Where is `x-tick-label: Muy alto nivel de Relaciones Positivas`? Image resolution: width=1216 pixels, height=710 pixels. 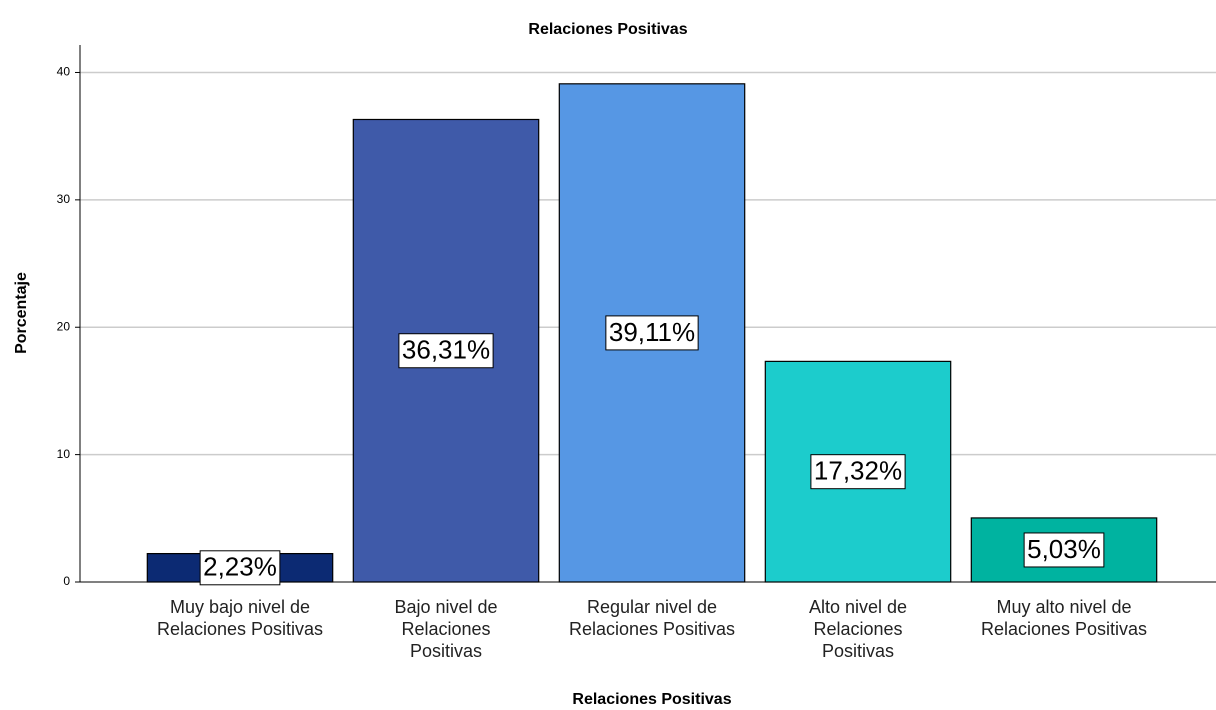
x-tick-label: Muy alto nivel de Relaciones Positivas is located at coordinates (1064, 618).